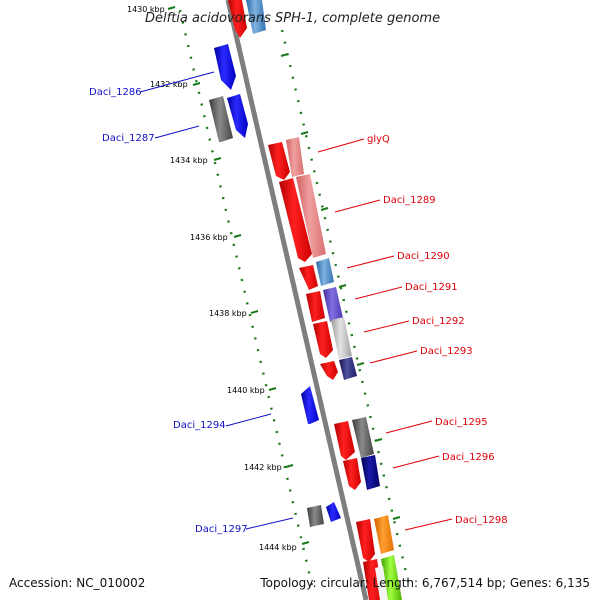 The image size is (600, 600). I want to click on tick-label: 1430 kbp, so click(146, 9).